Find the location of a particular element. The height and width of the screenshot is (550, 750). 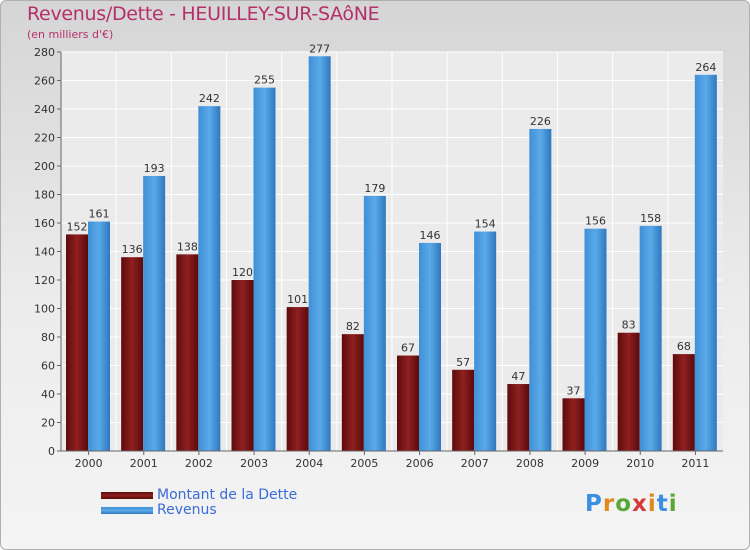

value-label-dette-2010: 83 is located at coordinates (629, 325).